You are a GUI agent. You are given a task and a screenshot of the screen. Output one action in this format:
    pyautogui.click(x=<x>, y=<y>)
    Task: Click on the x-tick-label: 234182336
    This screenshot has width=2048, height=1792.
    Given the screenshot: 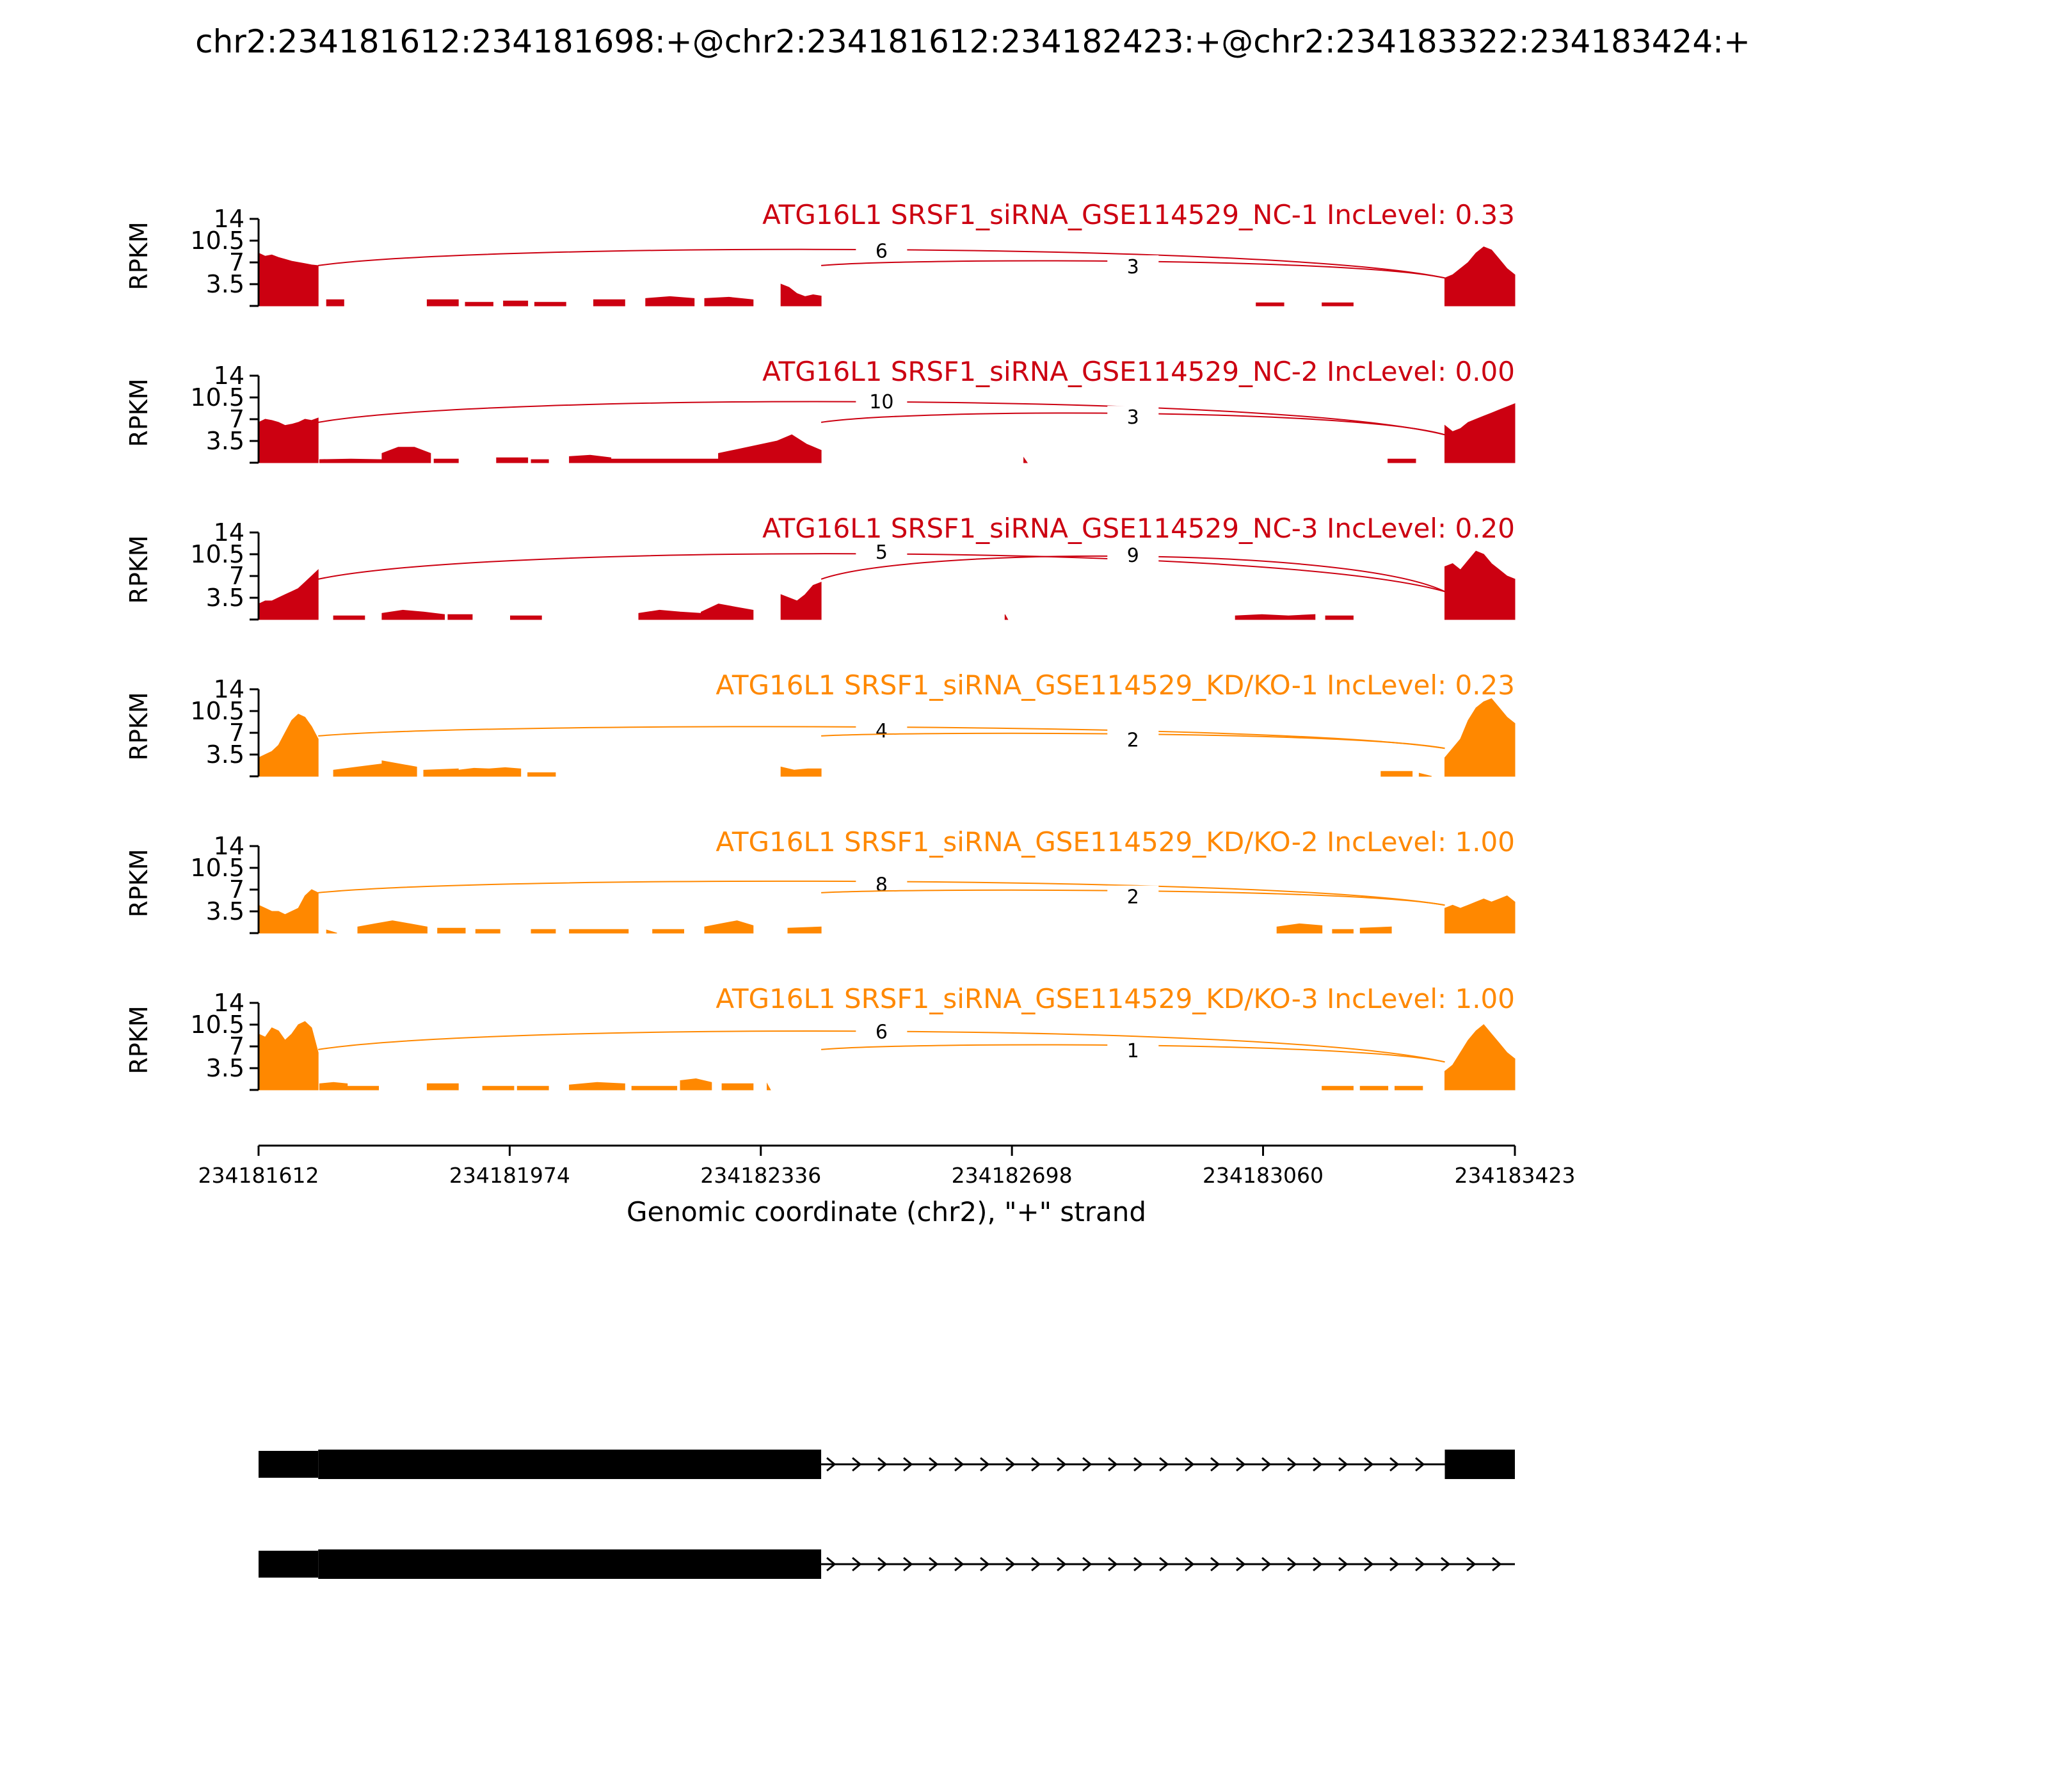 What is the action you would take?
    pyautogui.click(x=760, y=1175)
    